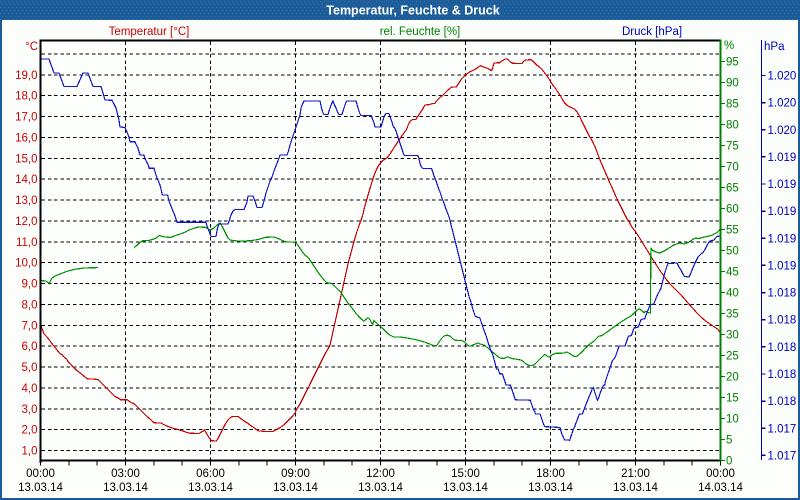 This screenshot has height=500, width=800. I want to click on svg-text: 15,0, so click(26, 159).